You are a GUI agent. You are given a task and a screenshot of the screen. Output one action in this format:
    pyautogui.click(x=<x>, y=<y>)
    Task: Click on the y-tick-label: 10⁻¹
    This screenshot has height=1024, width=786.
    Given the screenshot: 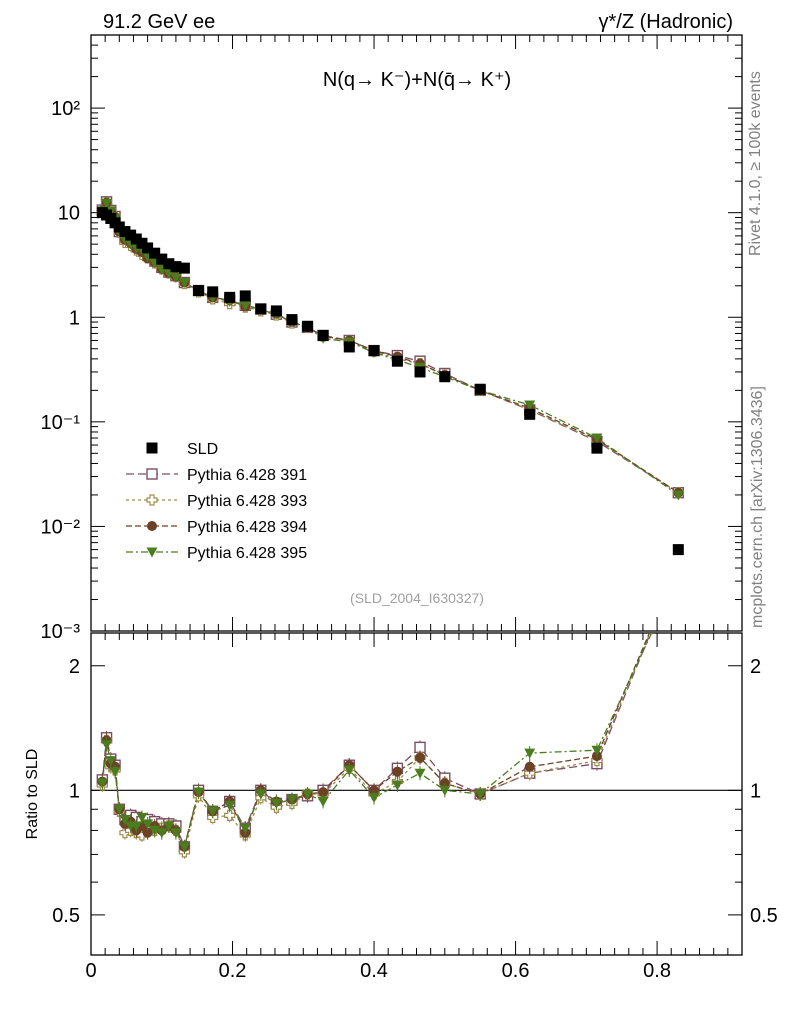 What is the action you would take?
    pyautogui.click(x=61, y=423)
    